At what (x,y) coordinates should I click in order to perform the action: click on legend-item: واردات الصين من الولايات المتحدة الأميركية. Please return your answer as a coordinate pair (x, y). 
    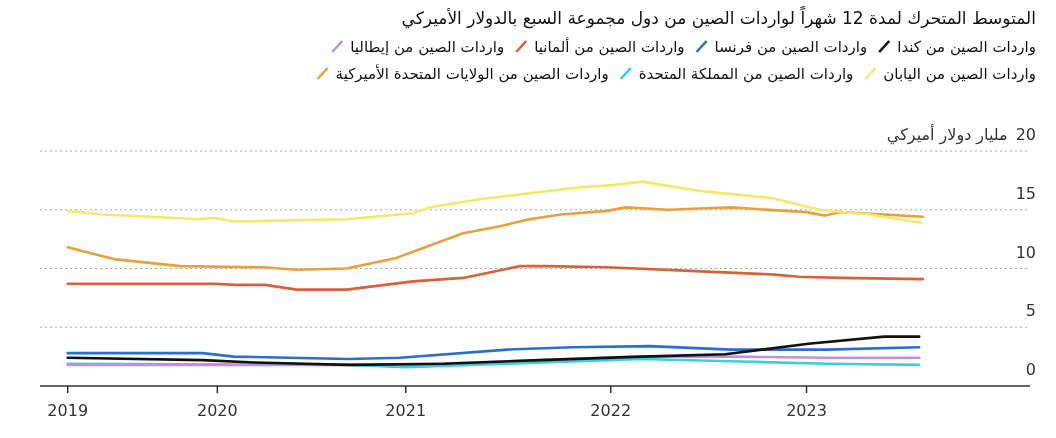
    Looking at the image, I should click on (462, 74).